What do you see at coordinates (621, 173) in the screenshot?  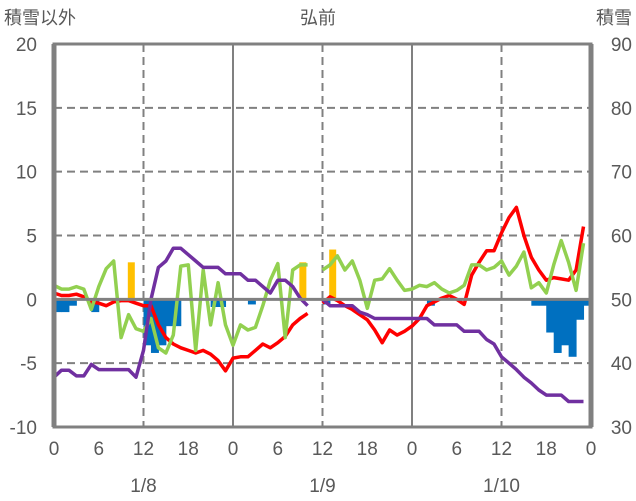 I see `right-y-tick-label: 70` at bounding box center [621, 173].